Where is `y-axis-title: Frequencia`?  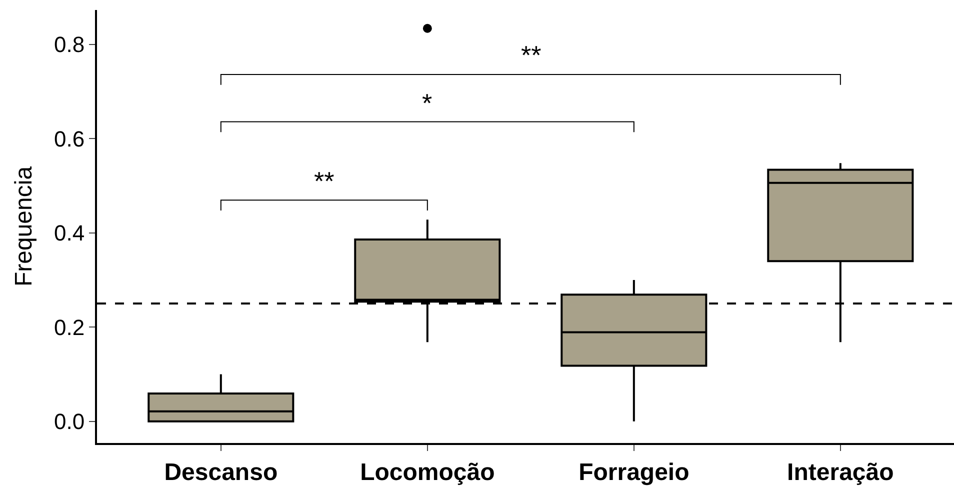 y-axis-title: Frequencia is located at coordinates (24, 226).